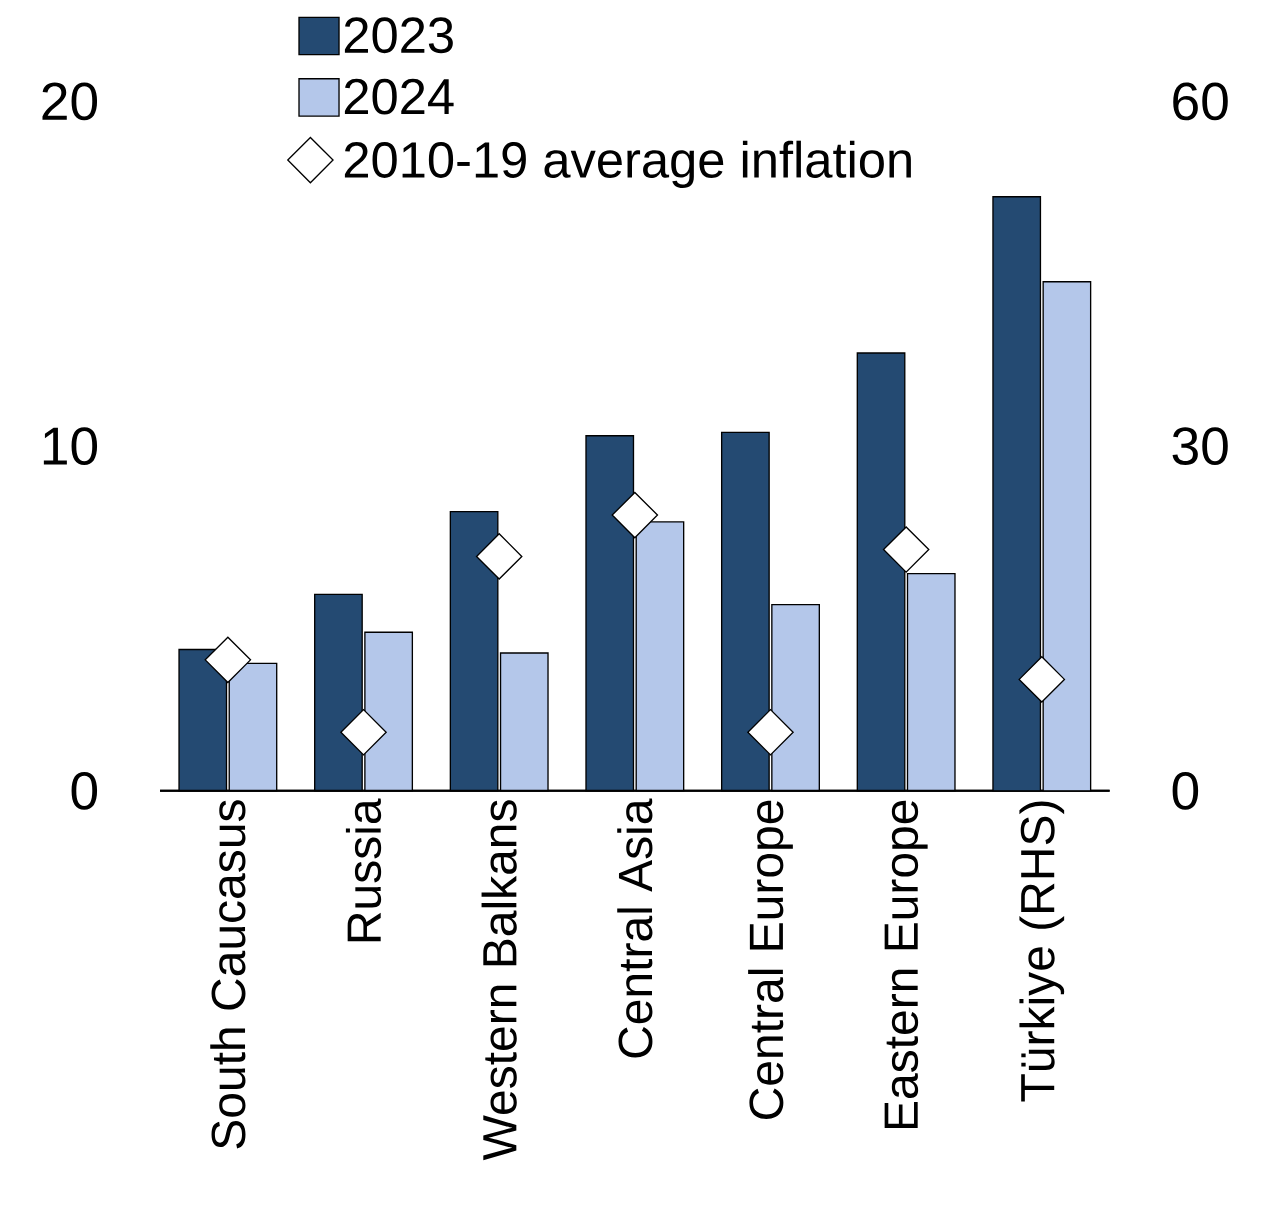 The image size is (1271, 1214). I want to click on x-tick-label: Türkiye (RHS), so click(1042, 951).